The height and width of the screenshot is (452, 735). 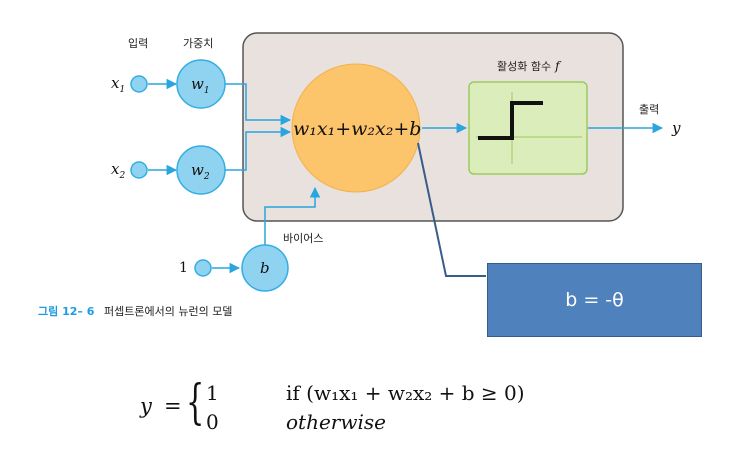 I want to click on sum-expression: w₁x₁+w₂x₂+b, so click(x=357, y=129).